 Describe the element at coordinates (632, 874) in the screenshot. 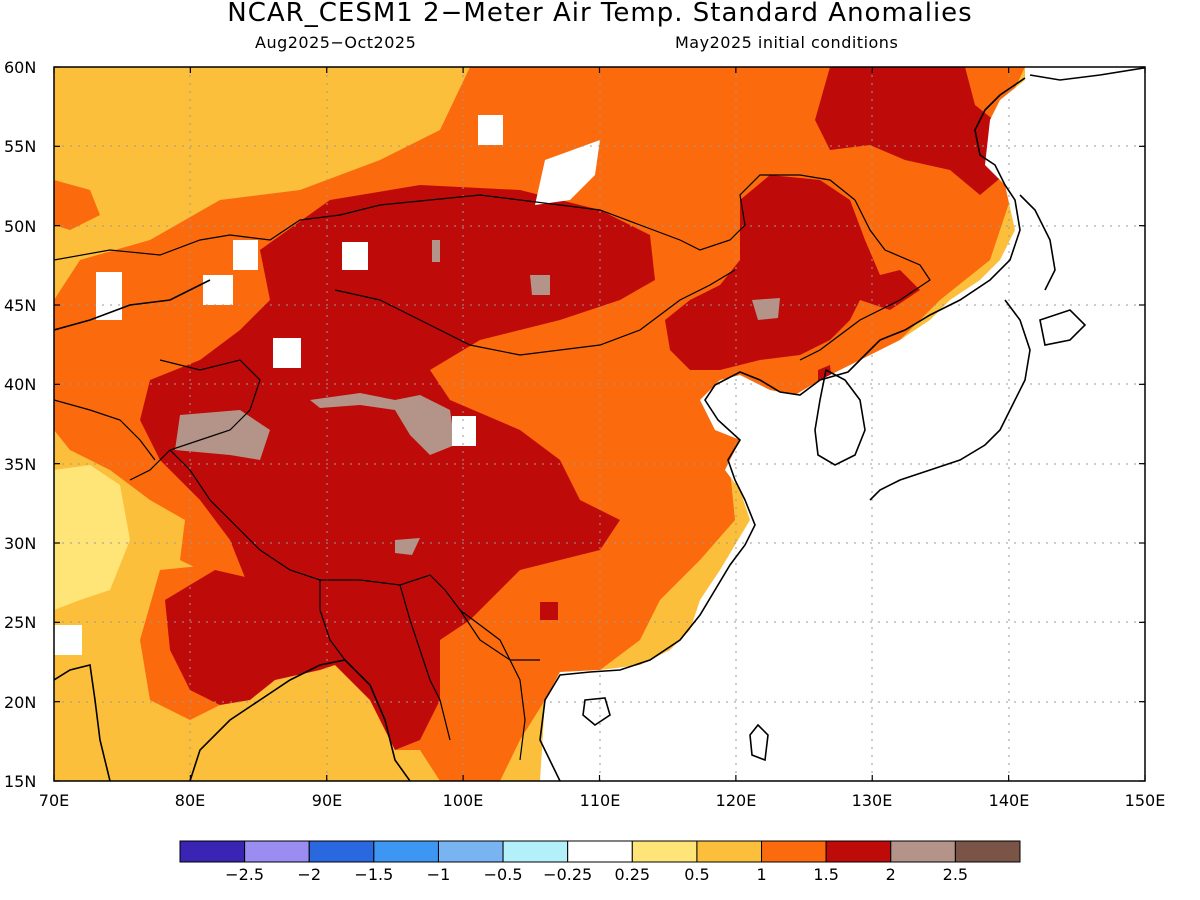

I see `colorbar-label: 0.25` at that location.